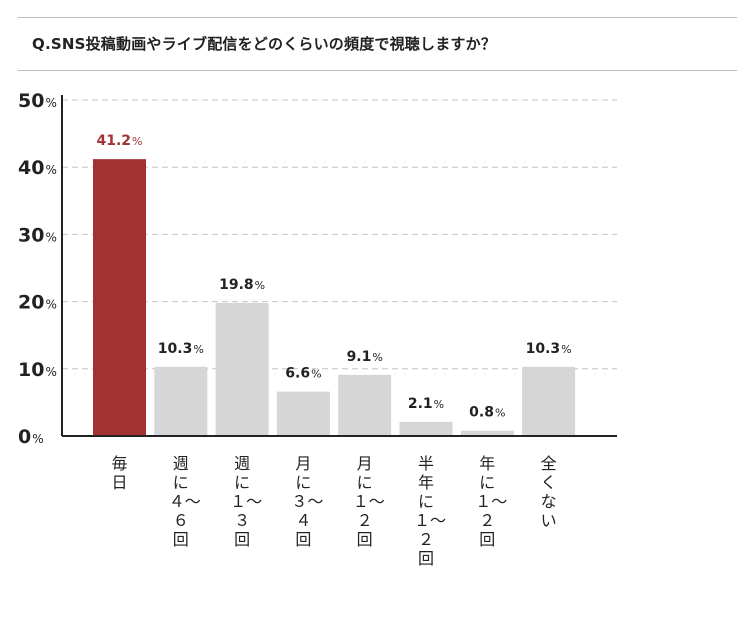 The image size is (755, 621). What do you see at coordinates (246, 501) in the screenshot?
I see `x-category-label: 週に１〜３回` at bounding box center [246, 501].